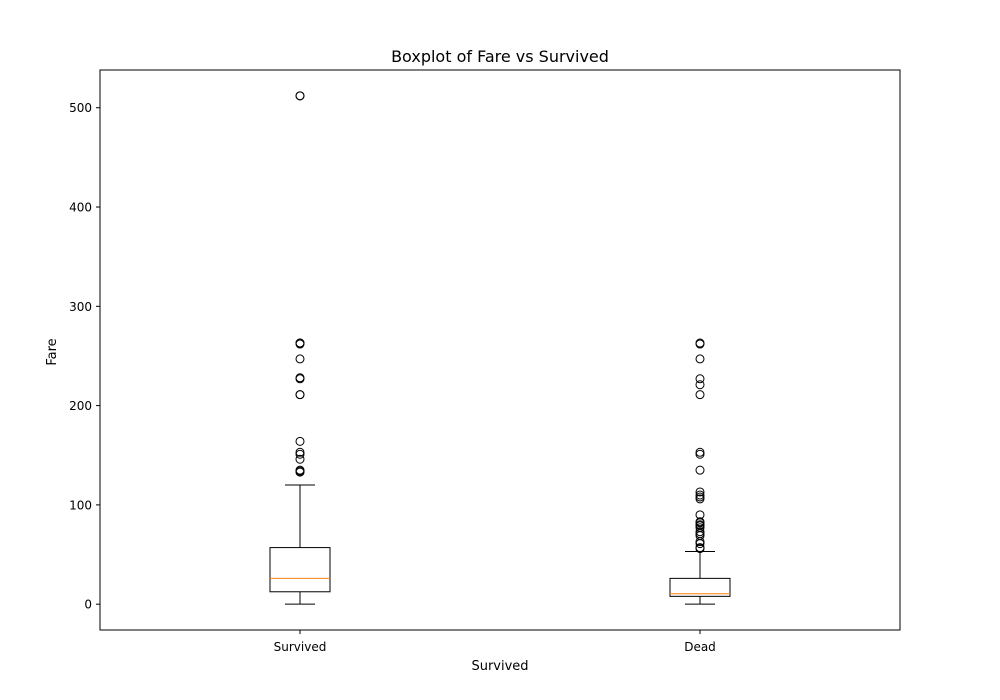 This screenshot has height=700, width=1000. I want to click on x-axis: Survived Dead, so click(495, 642).